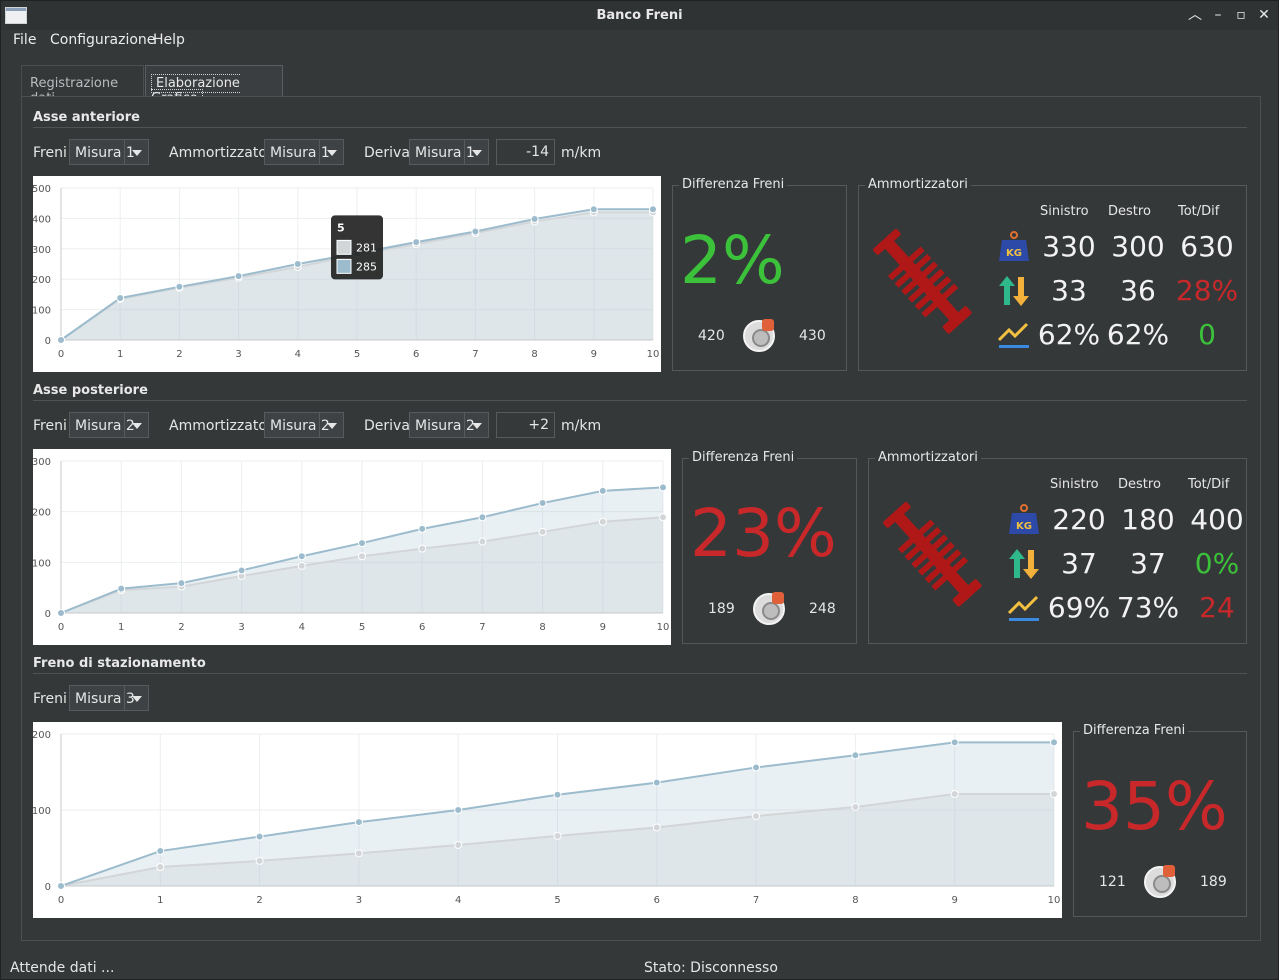 Image resolution: width=1279 pixels, height=980 pixels. Describe the element at coordinates (241, 627) in the screenshot. I see `x-tick-label: 3` at that location.